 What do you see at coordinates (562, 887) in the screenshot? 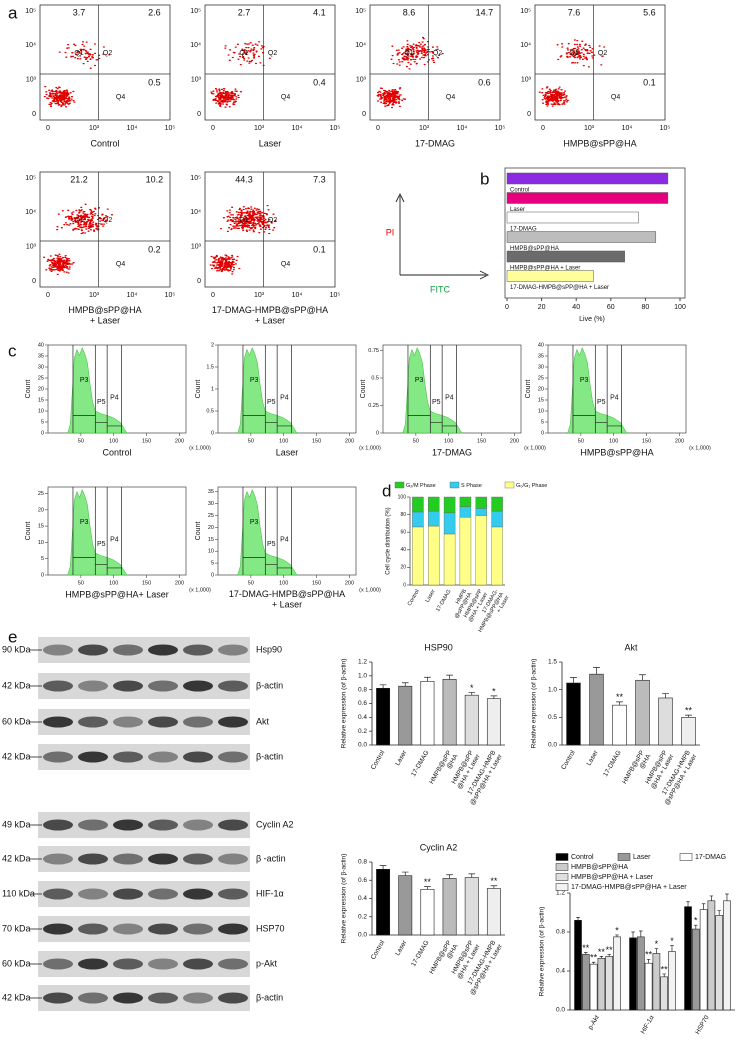
I see `legend-swatch` at bounding box center [562, 887].